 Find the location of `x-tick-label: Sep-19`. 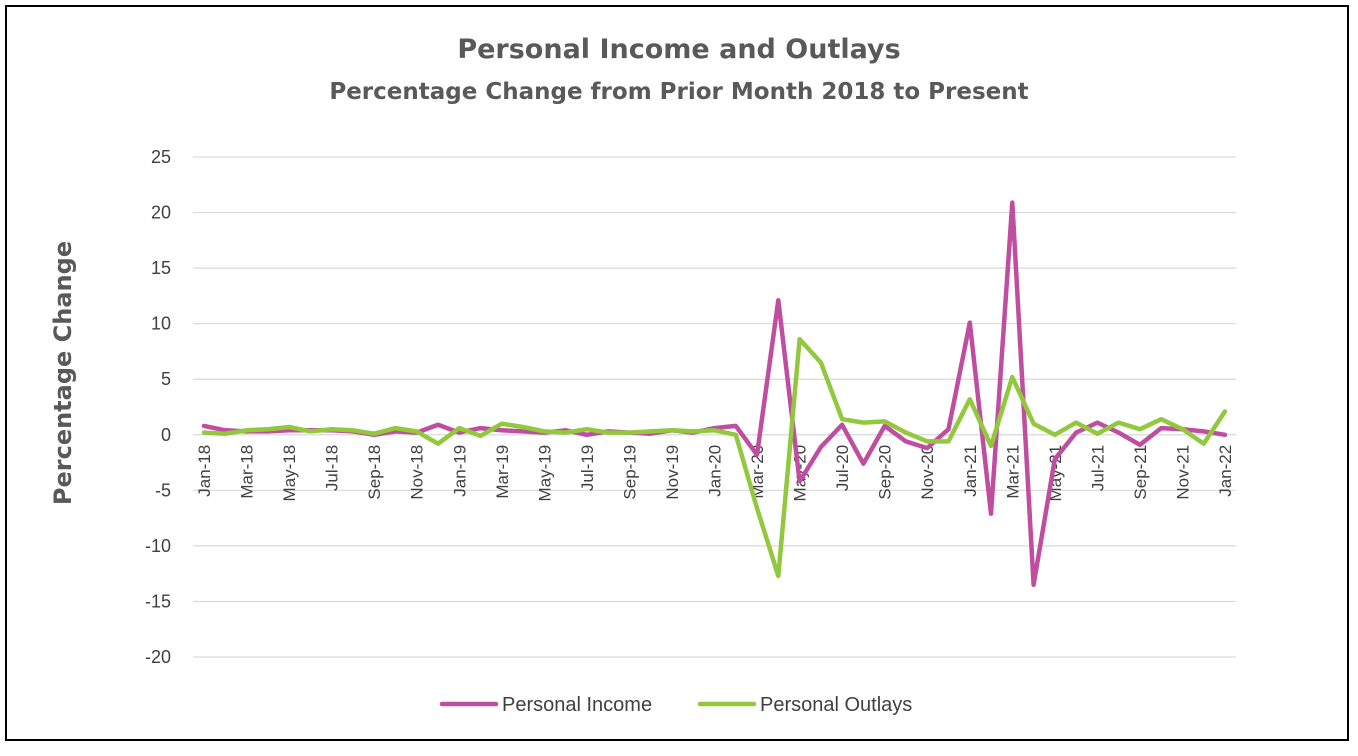

x-tick-label: Sep-19 is located at coordinates (629, 472).